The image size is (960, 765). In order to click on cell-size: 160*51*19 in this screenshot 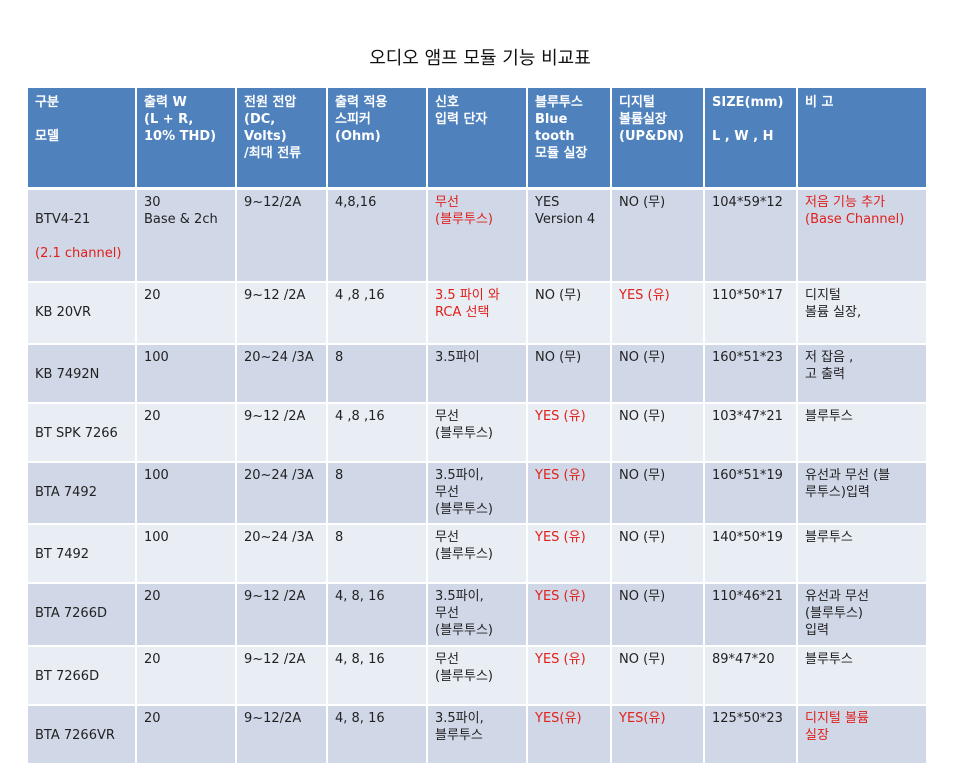, I will do `click(751, 493)`.